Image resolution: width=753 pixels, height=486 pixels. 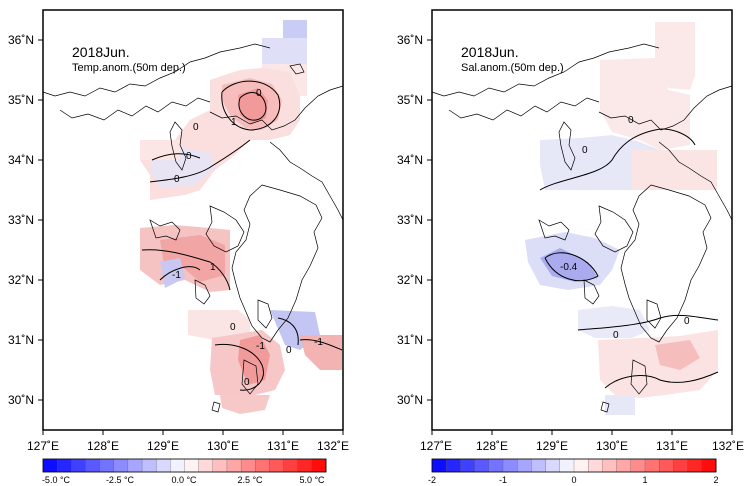 What do you see at coordinates (503, 480) in the screenshot?
I see `colorbar-label: -1` at bounding box center [503, 480].